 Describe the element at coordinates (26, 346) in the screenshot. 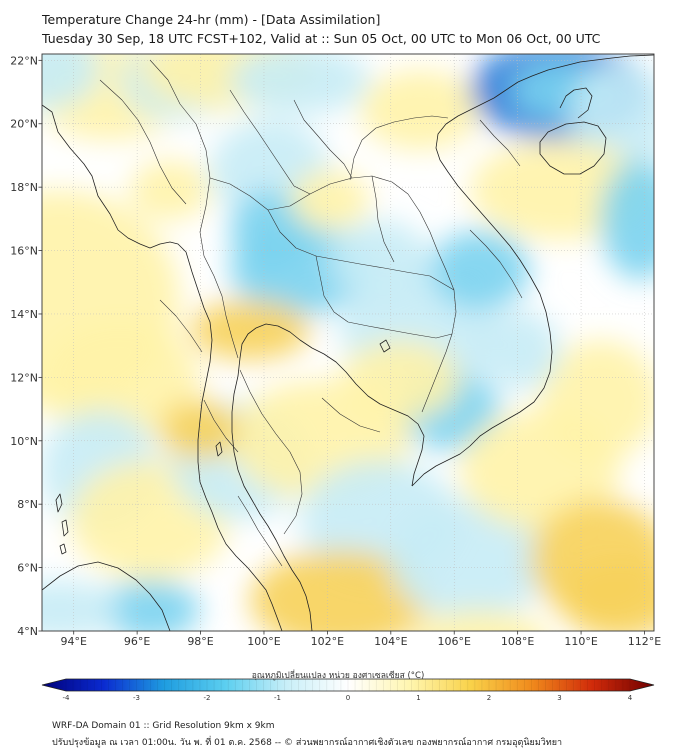

I see `latitude-labels: 22°N 20°N 18°N 16°N 14°N 12°N 10°N 8°N 6°N 4°N` at that location.